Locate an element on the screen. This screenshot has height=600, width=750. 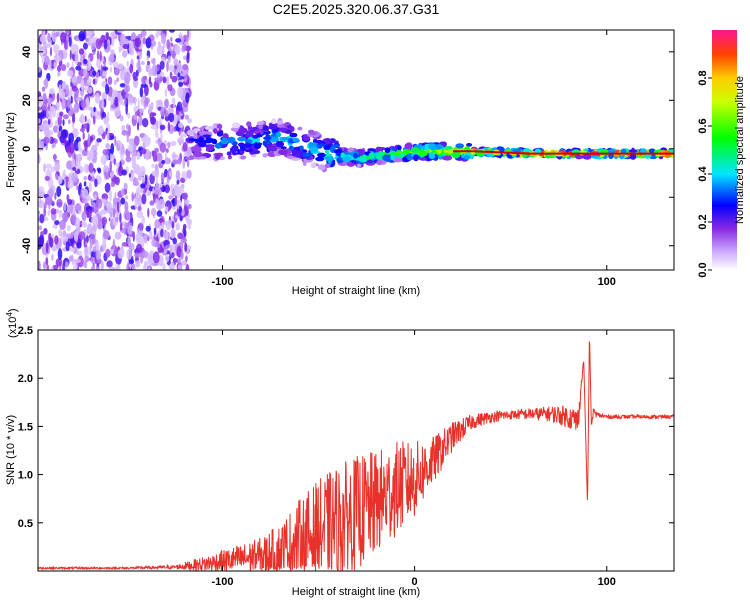
y-tick-label: -20 is located at coordinates (27, 197).